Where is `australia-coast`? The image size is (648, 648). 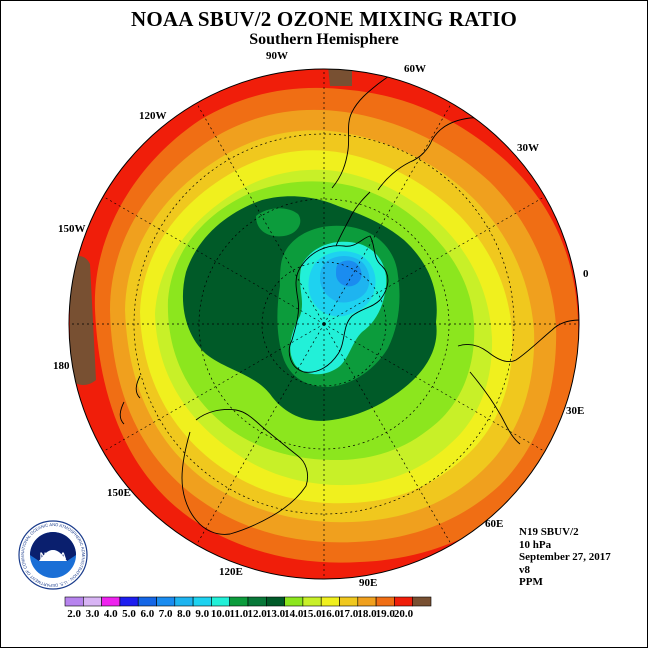 australia-coast is located at coordinates (245, 472).